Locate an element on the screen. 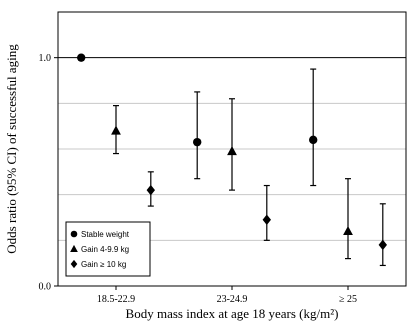 This screenshot has height=329, width=410. legend-marker-triangle is located at coordinates (74, 248).